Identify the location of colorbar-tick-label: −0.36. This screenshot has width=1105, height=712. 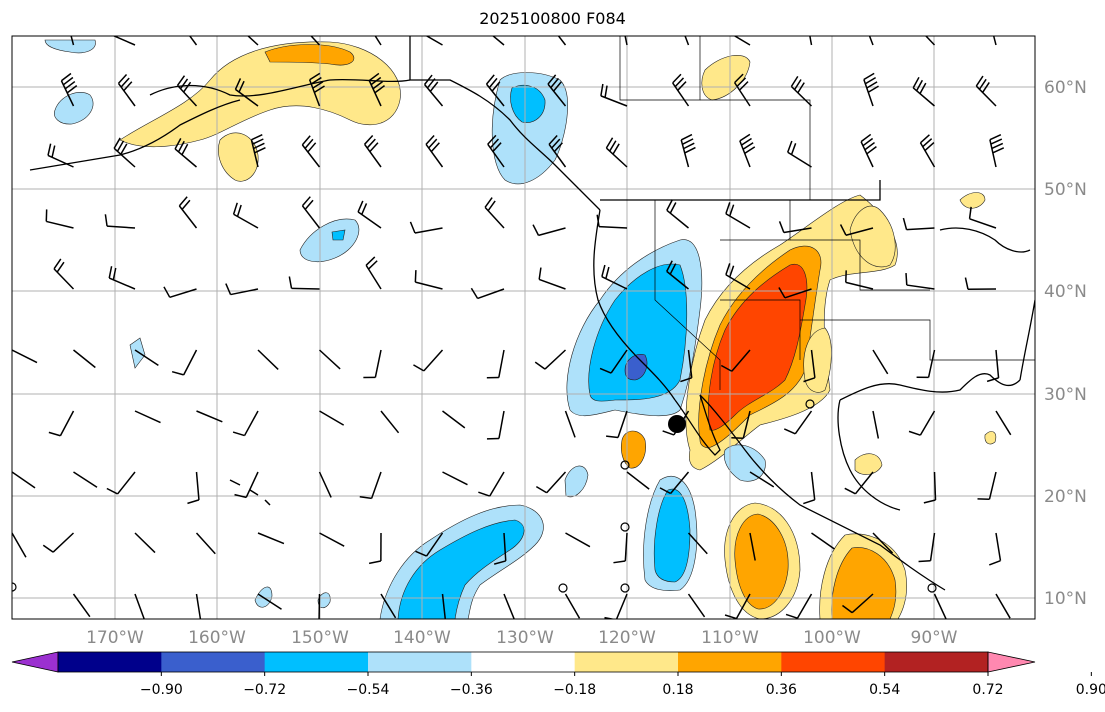
(471, 690).